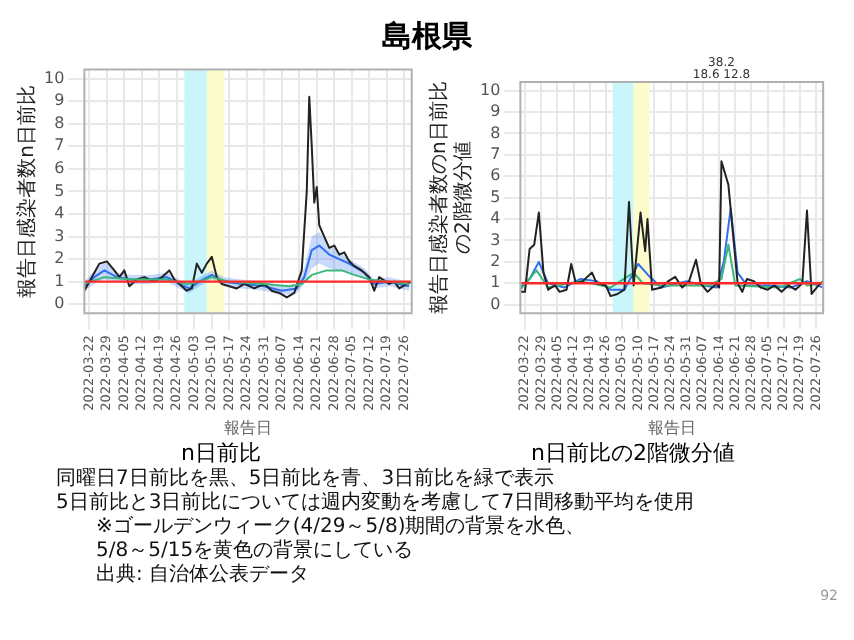 Image resolution: width=854 pixels, height=640 pixels. Describe the element at coordinates (255, 551) in the screenshot. I see `text: 5/8～5/15を黄色の背景にしている` at that location.